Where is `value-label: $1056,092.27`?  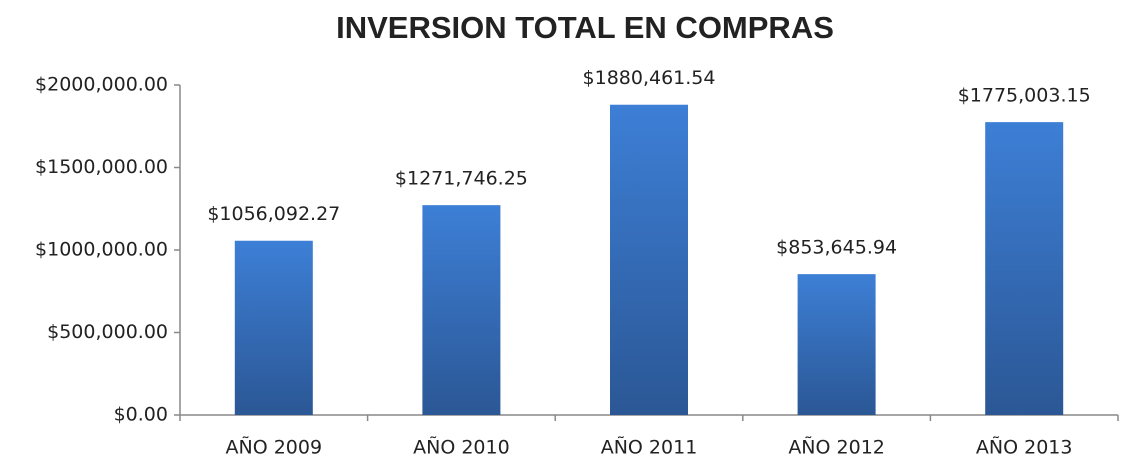 value-label: $1056,092.27 is located at coordinates (273, 214).